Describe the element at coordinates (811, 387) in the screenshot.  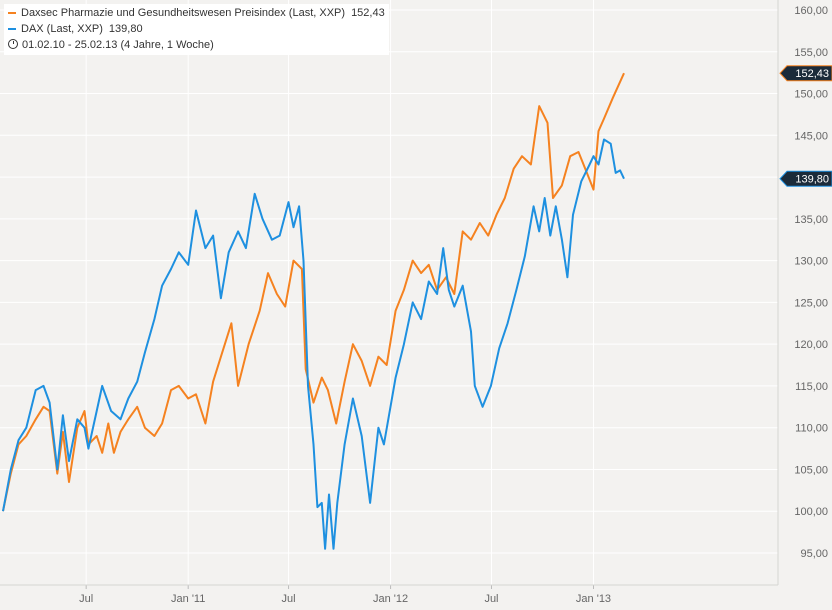
I see `y-tick-label: 115,00` at that location.